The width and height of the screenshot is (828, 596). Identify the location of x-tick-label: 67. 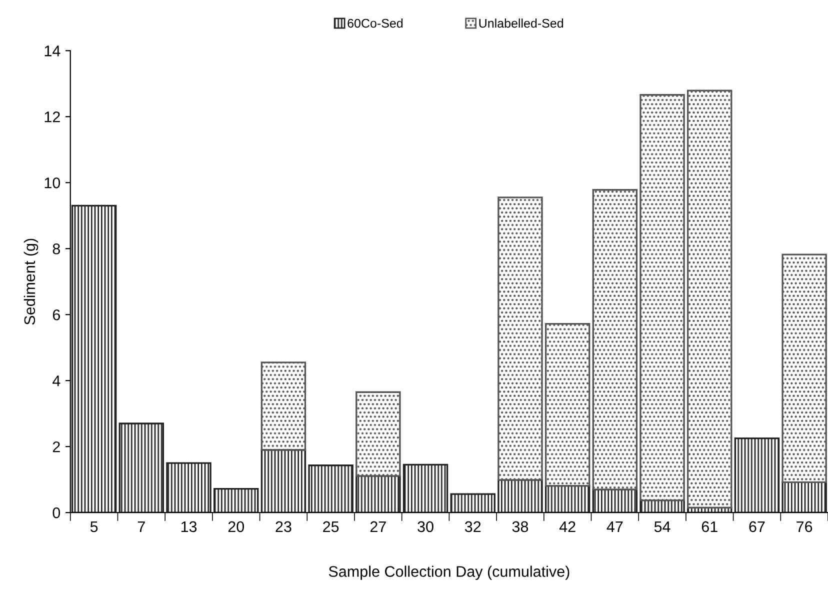
(757, 526).